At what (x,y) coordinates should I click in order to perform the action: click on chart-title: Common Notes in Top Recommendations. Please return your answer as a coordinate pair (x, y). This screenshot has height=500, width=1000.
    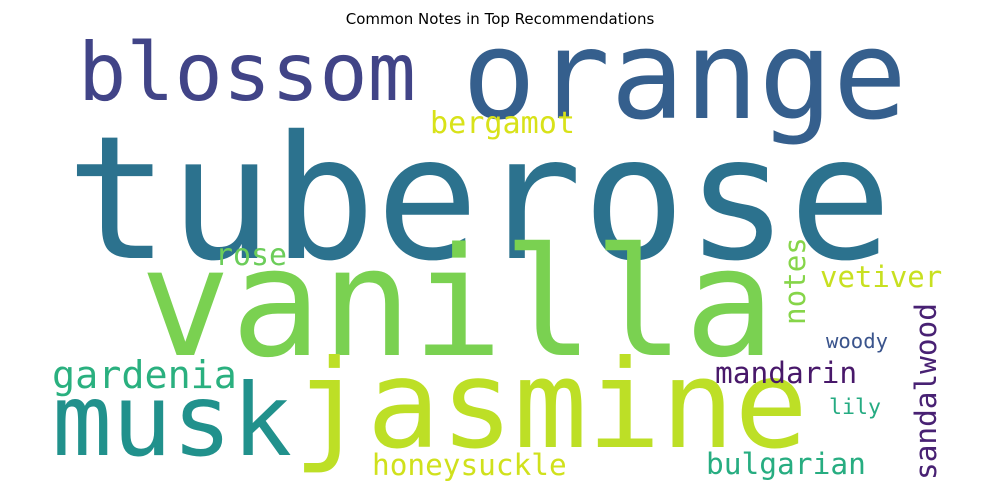
    Looking at the image, I should click on (500, 19).